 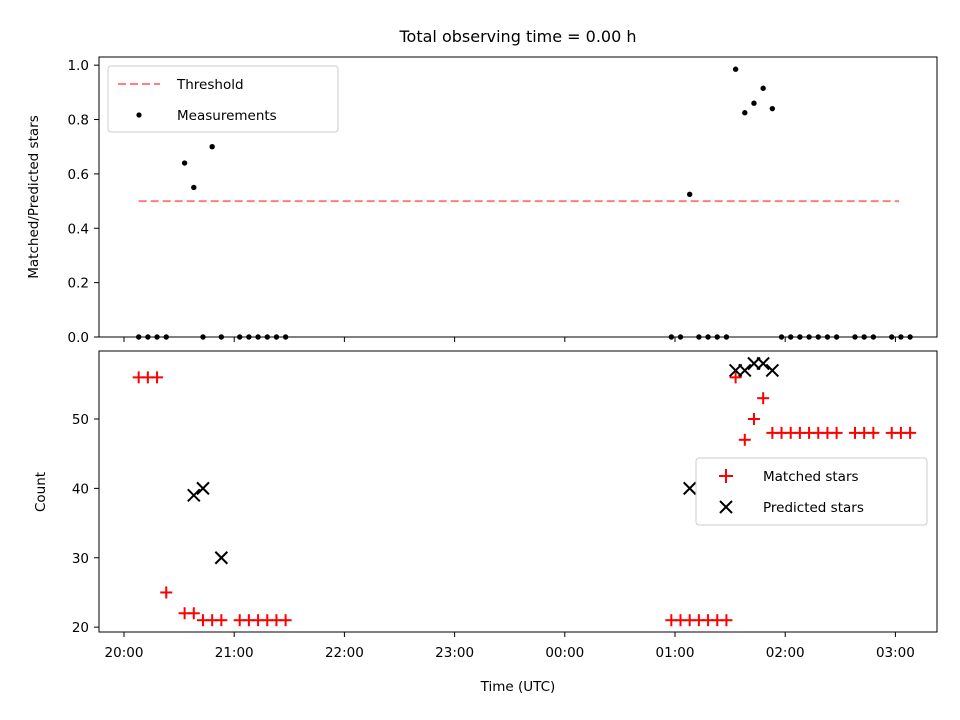 I want to click on counts-y-axis: 20 30 40 50, so click(x=85, y=524).